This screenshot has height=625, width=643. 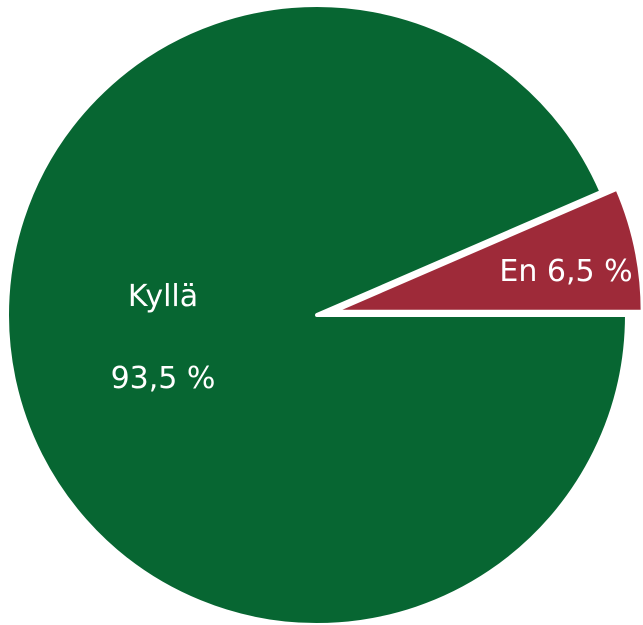 I want to click on slice-label-kylla-value: 93,5 %, so click(x=163, y=378).